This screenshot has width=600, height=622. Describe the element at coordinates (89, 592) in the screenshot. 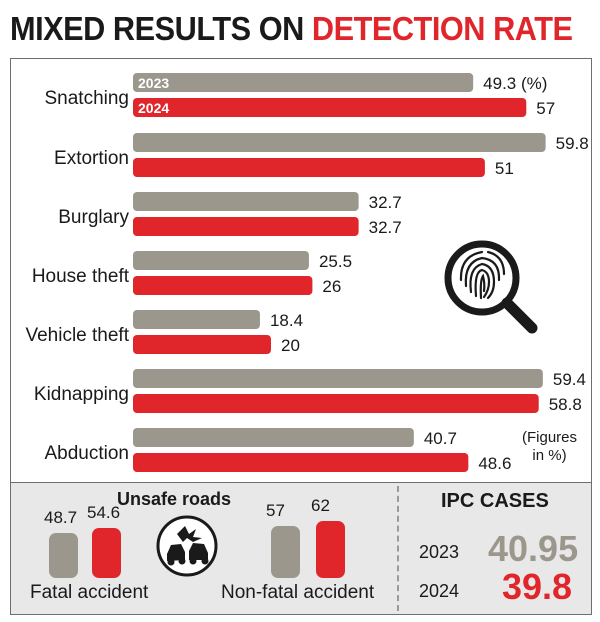

I see `fatal-accident-label: Fatal accident` at that location.